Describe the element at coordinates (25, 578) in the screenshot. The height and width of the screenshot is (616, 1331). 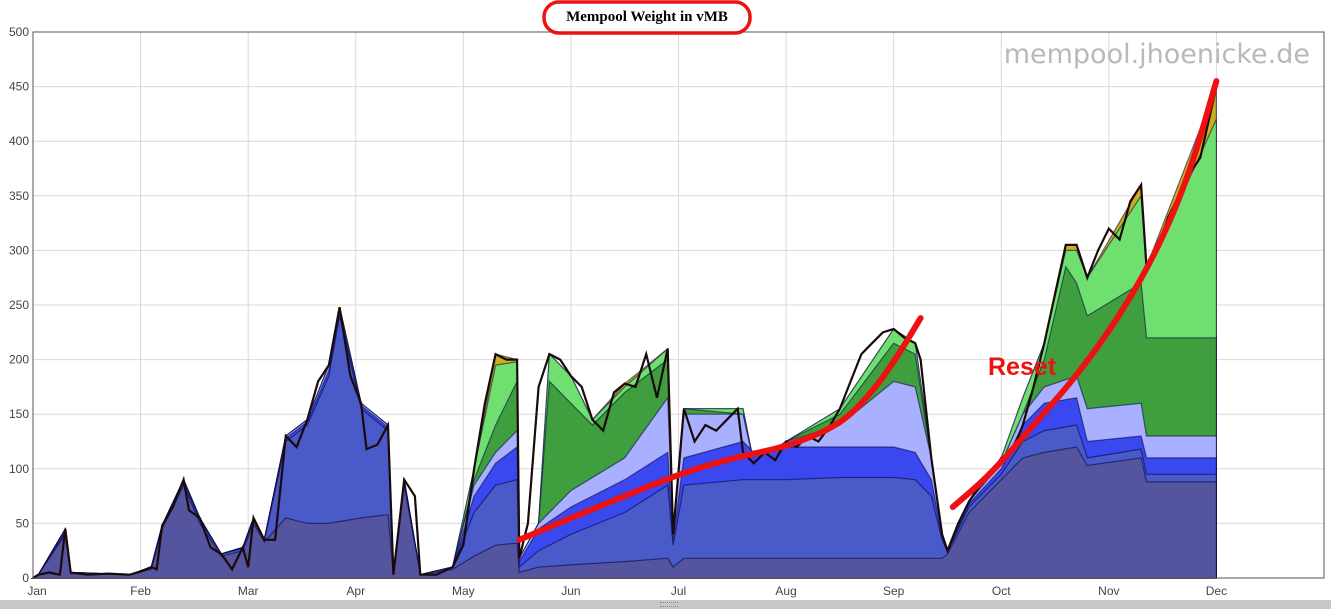
I see `y-tick-label: 0` at that location.